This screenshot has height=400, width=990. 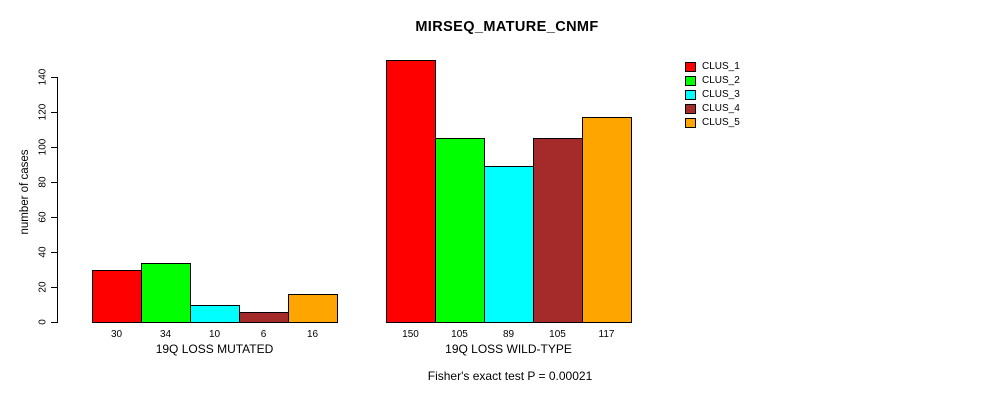 I want to click on bar-value-label: 117, so click(x=606, y=334).